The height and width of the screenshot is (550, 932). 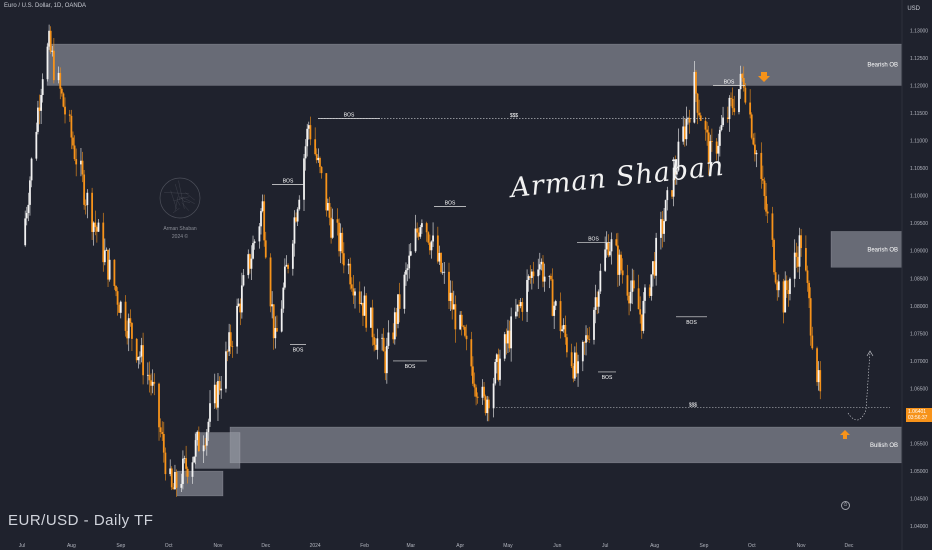 I want to click on x-tick-label: Dec, so click(x=265, y=546).